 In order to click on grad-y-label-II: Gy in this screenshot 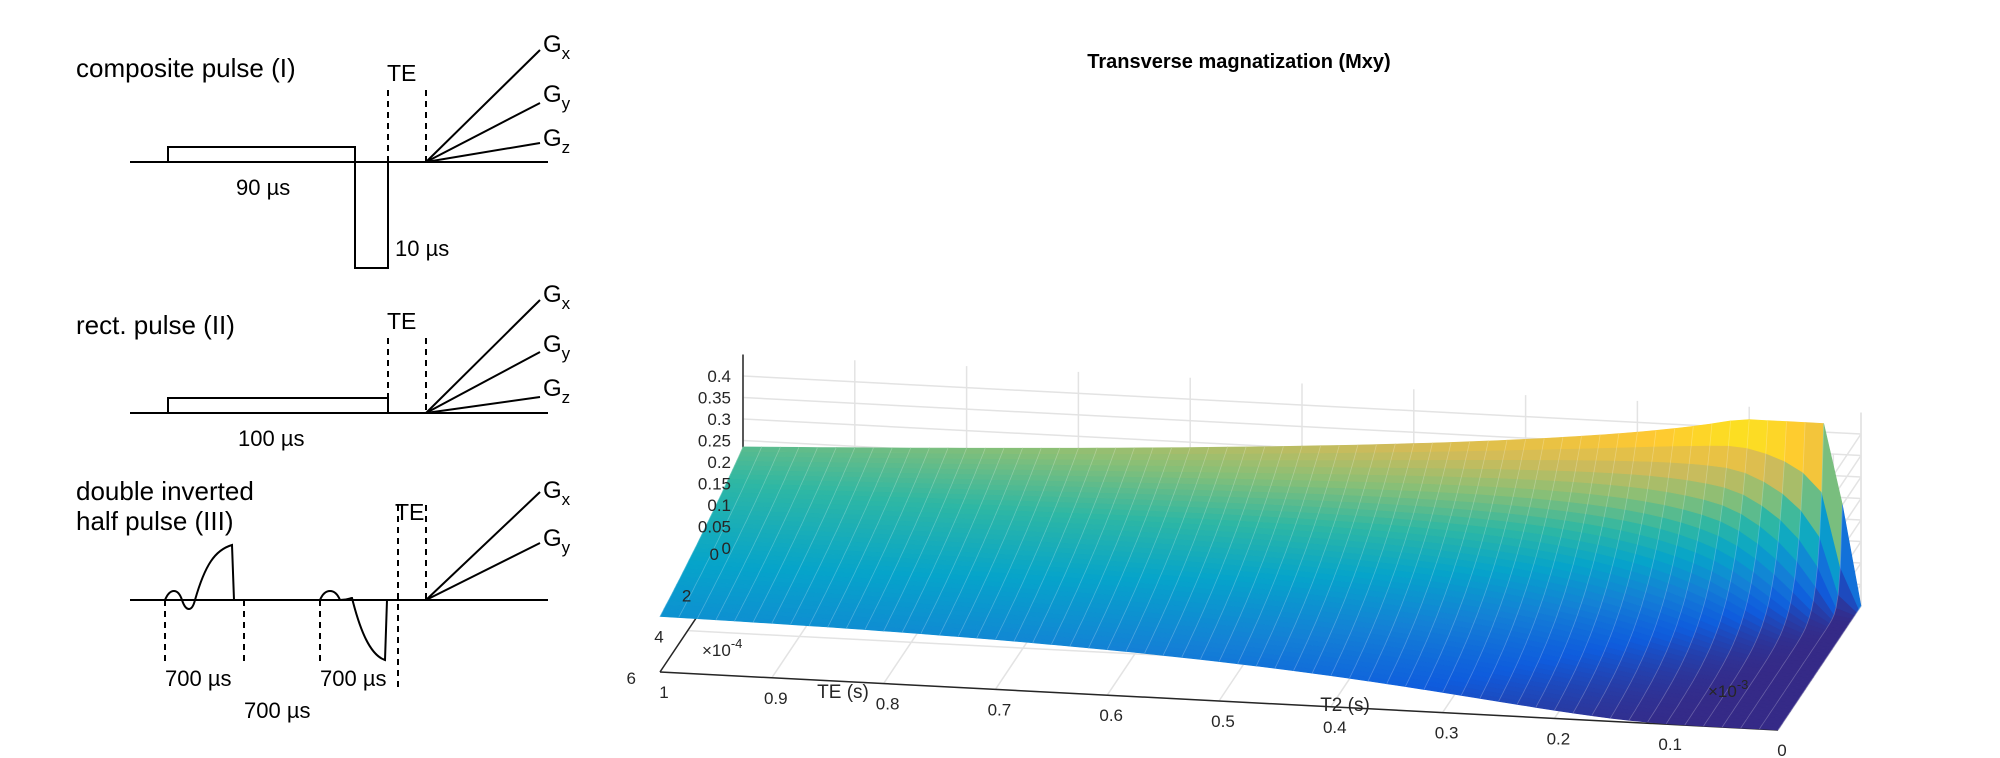, I will do `click(557, 347)`.